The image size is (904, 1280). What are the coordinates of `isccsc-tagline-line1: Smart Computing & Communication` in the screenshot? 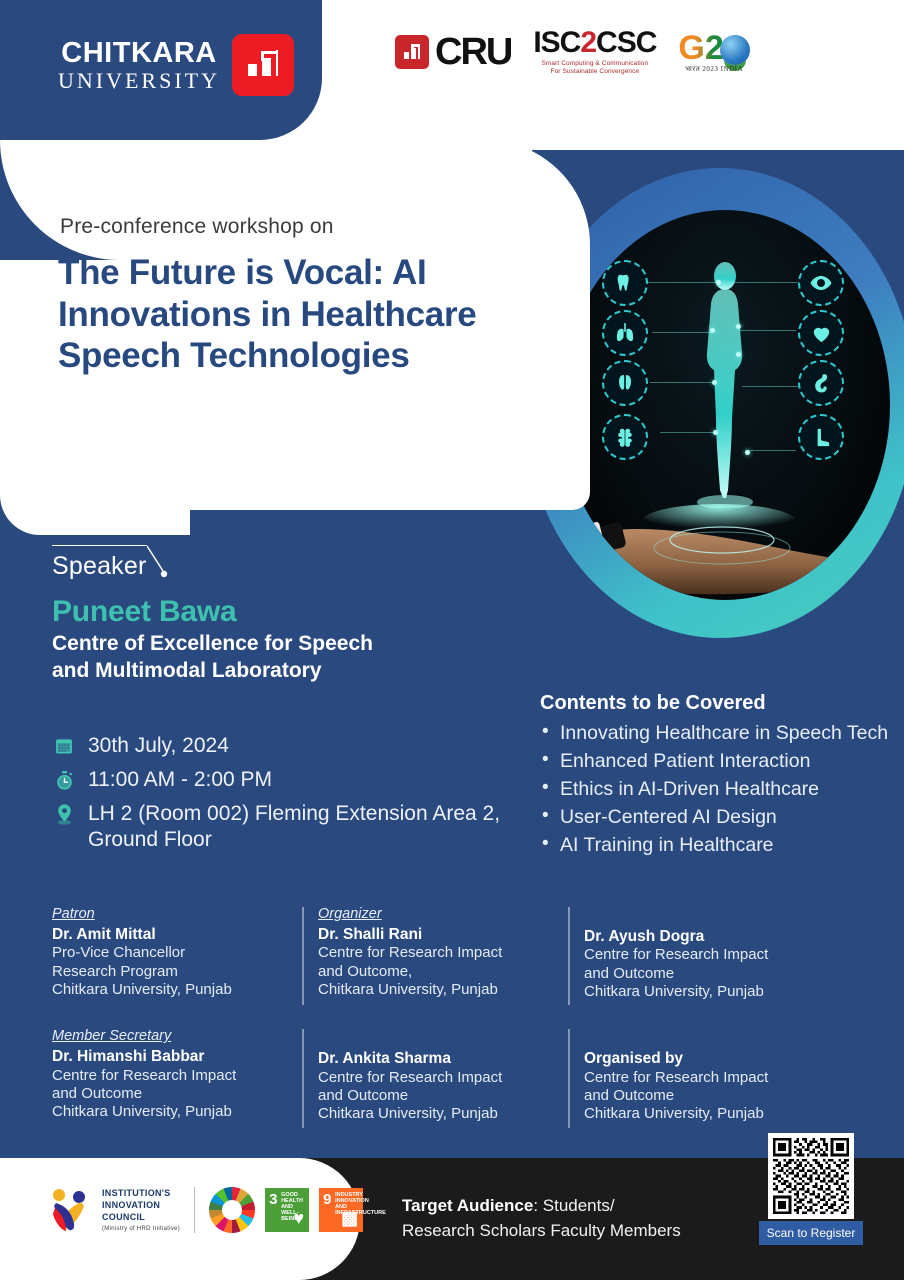 It's located at (595, 63).